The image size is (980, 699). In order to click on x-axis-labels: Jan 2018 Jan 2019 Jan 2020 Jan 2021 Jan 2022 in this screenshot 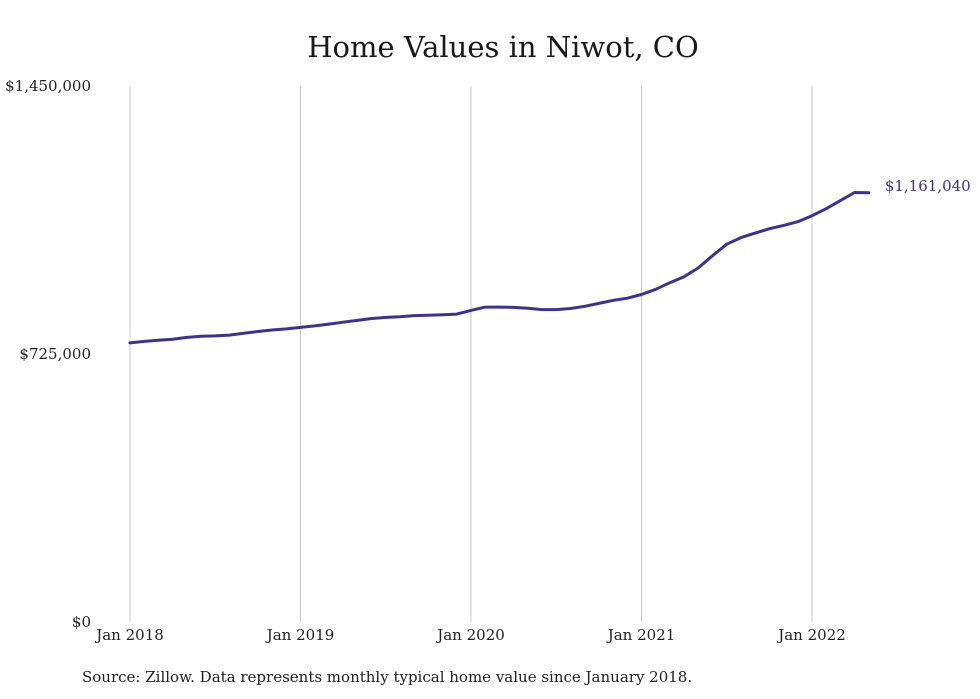, I will do `click(470, 635)`.